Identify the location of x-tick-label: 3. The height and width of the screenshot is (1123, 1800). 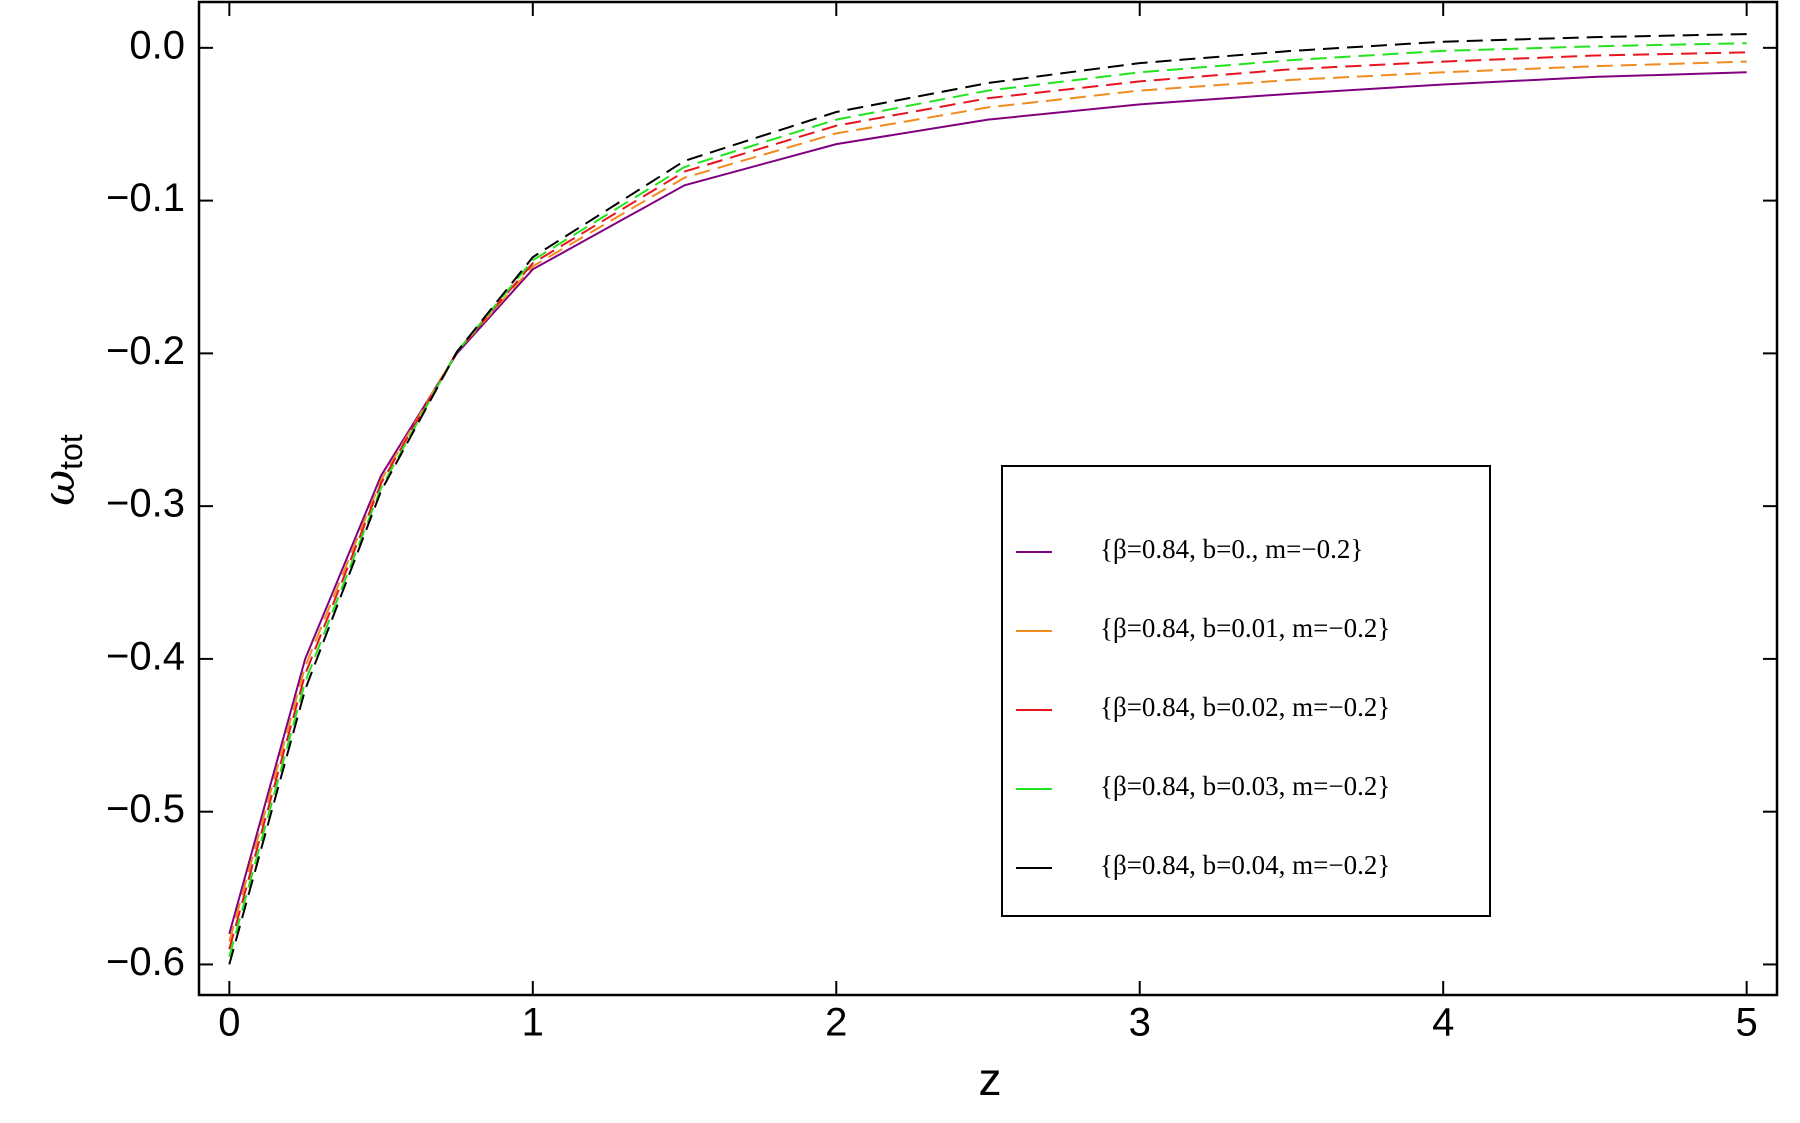
(1140, 1023).